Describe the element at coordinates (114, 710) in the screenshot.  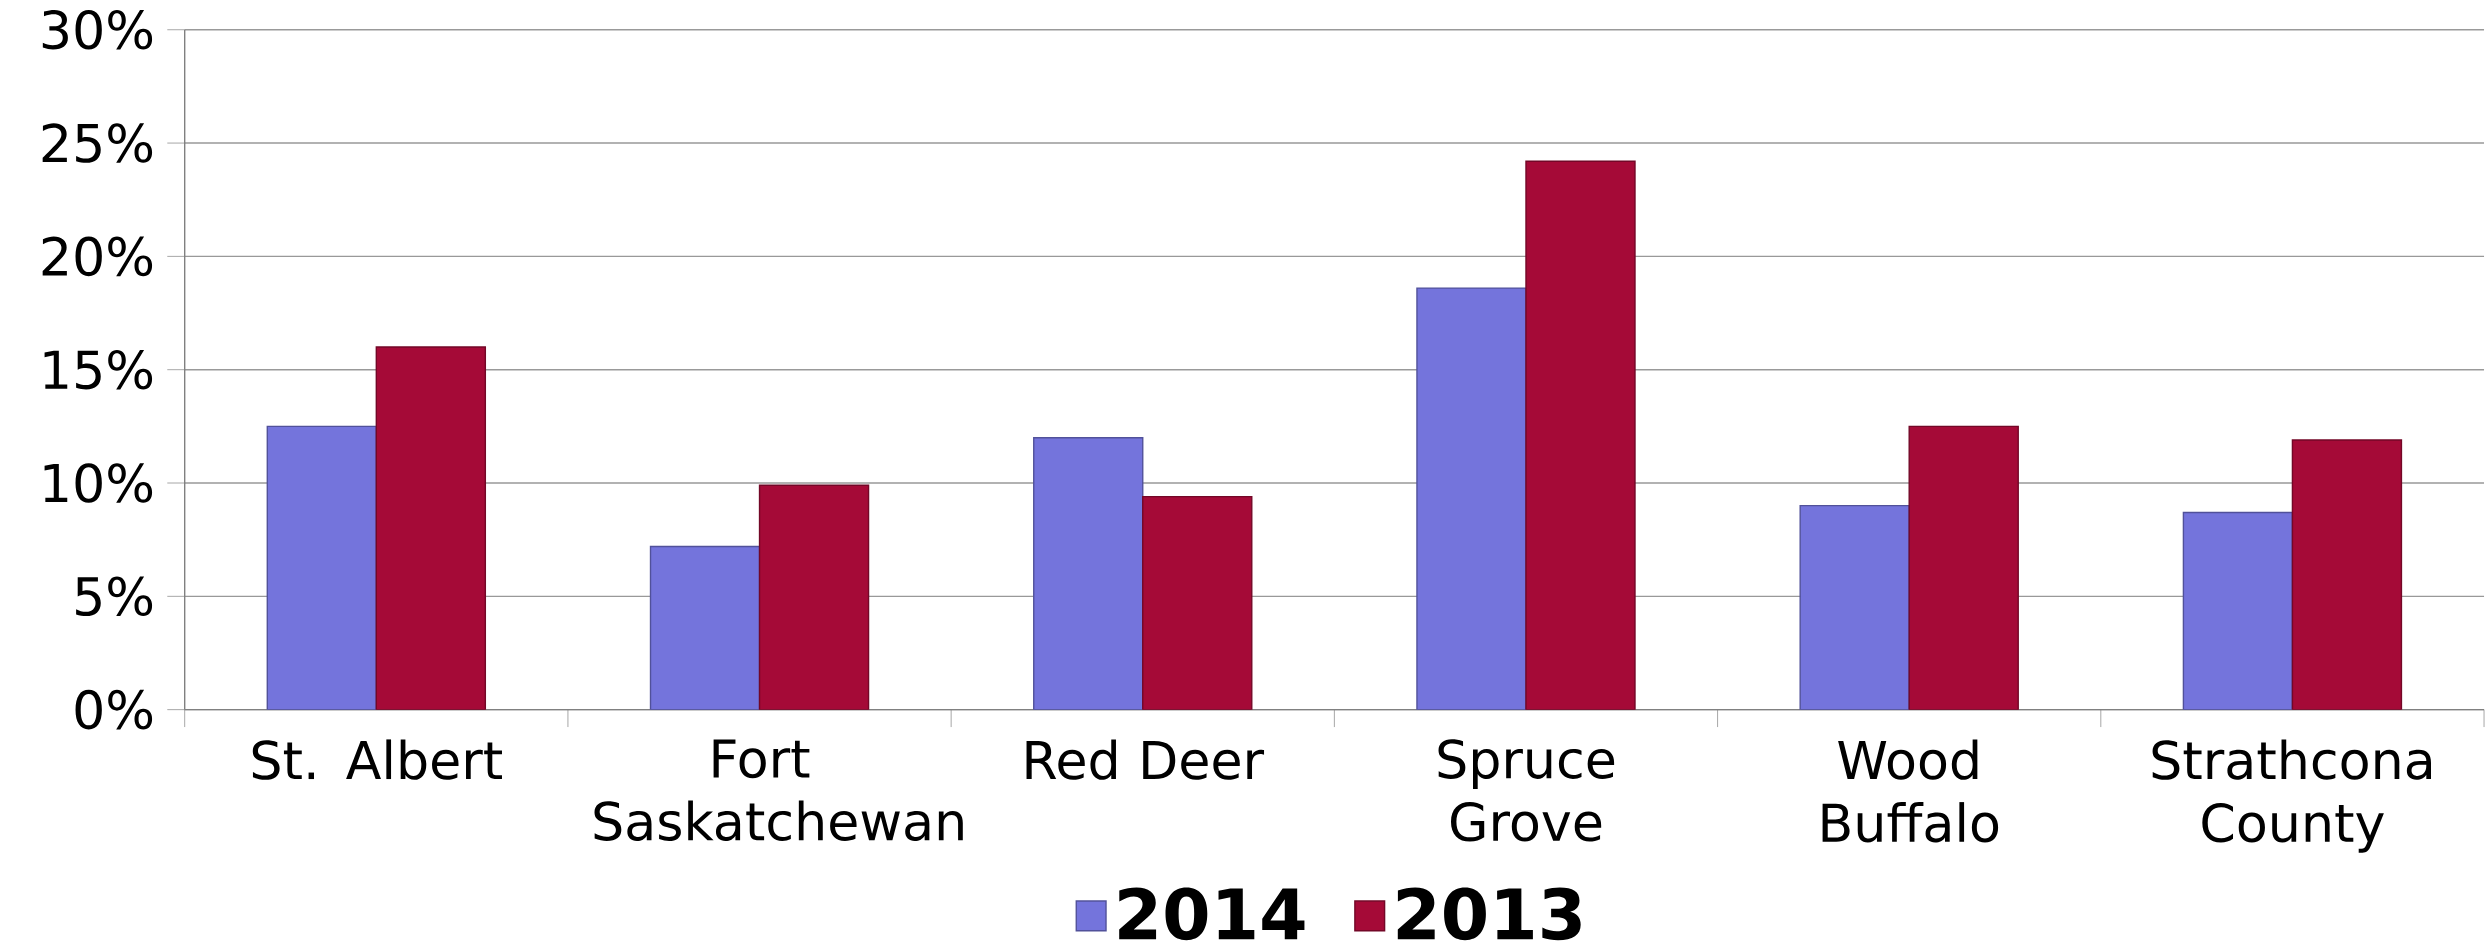
I see `y-tick-label: 0%` at that location.